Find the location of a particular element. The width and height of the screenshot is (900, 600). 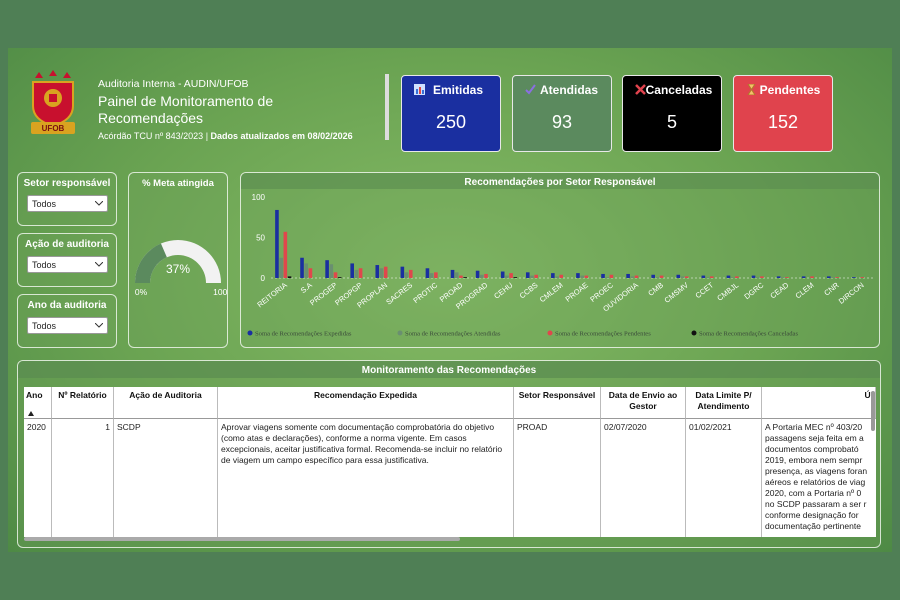

x-tick-label: CMSMV is located at coordinates (677, 292).